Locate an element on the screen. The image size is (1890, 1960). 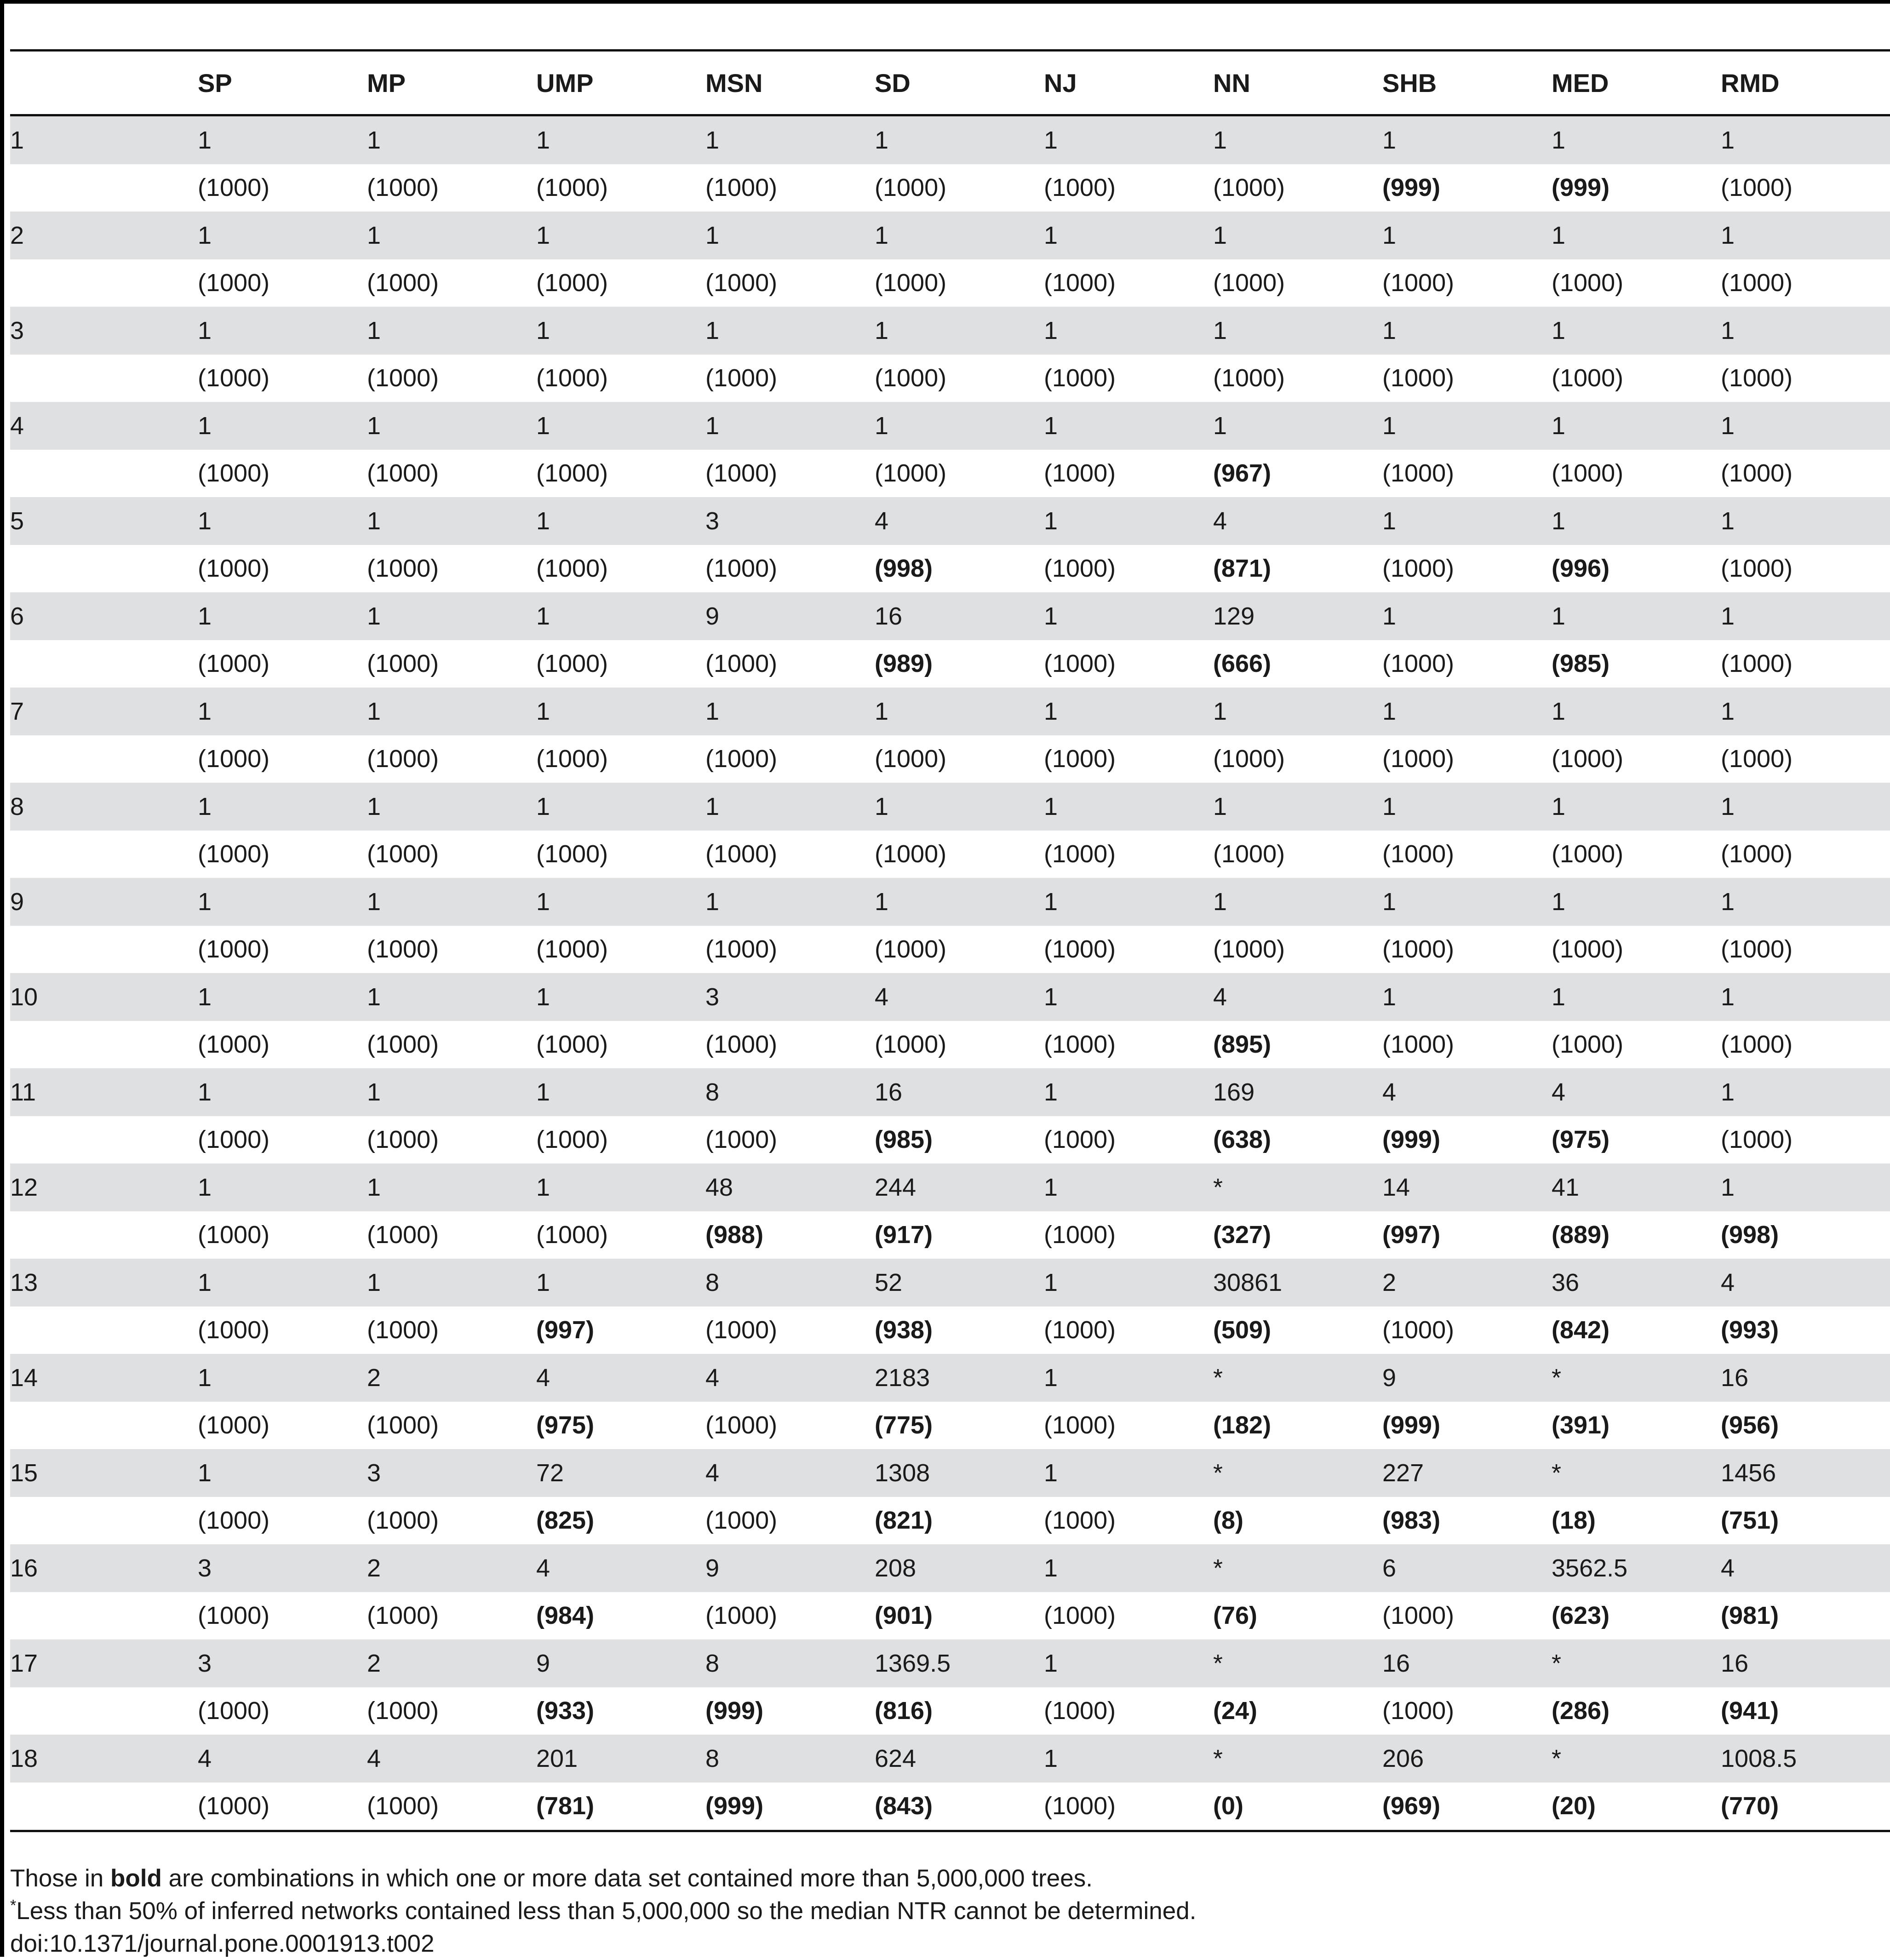
count-cell: (889) is located at coordinates (1636, 1235).